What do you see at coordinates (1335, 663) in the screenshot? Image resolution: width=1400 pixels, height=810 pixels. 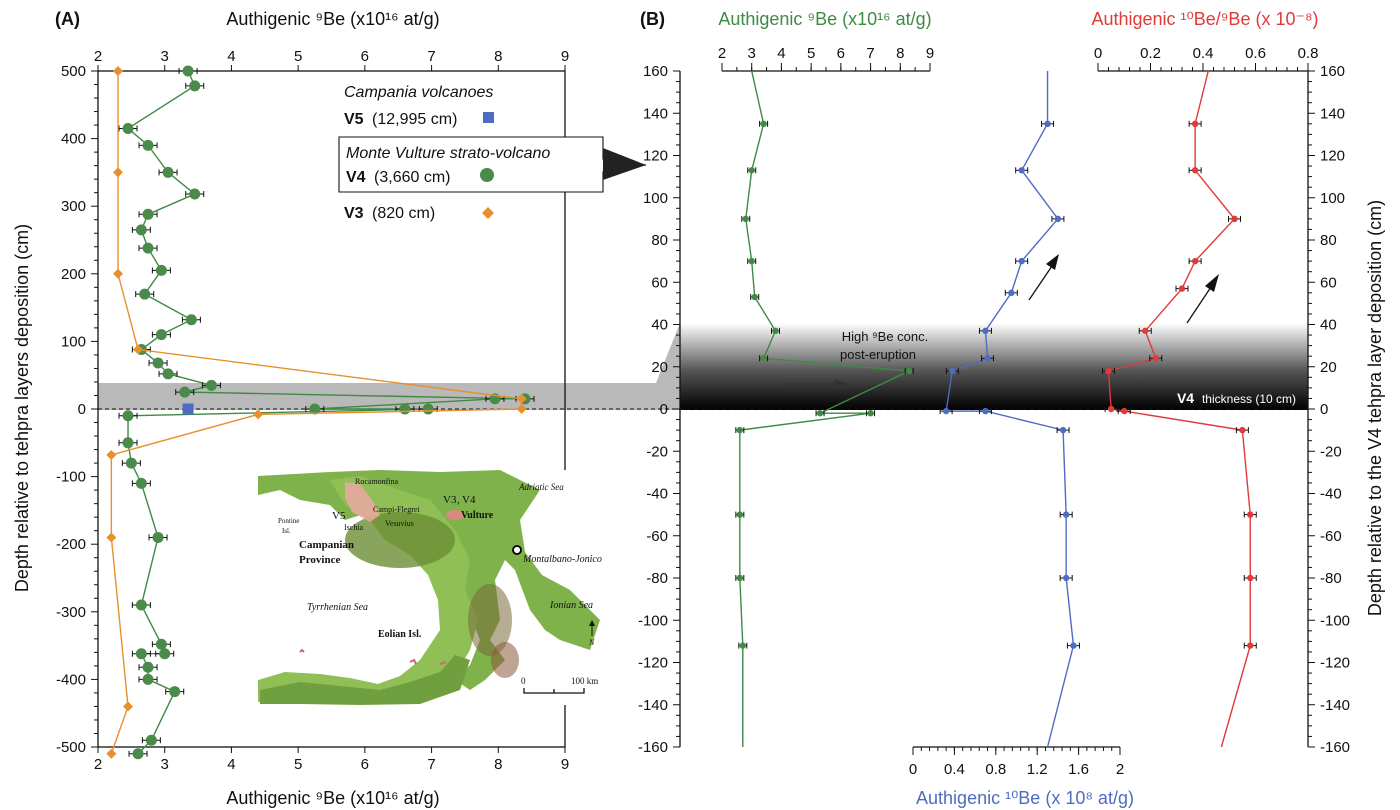 I see `right-y-tick-label: -120` at bounding box center [1335, 663].